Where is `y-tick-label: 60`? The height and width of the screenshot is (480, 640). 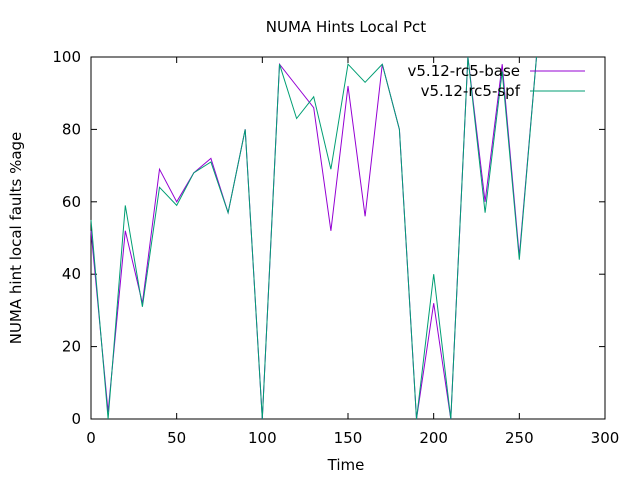
y-tick-label: 60 is located at coordinates (71, 202).